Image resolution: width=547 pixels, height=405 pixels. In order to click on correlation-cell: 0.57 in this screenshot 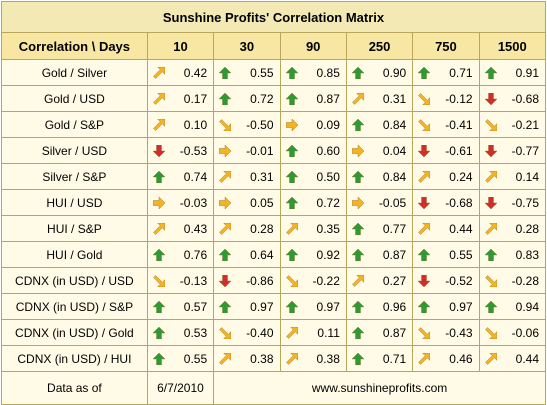, I will do `click(180, 306)`.